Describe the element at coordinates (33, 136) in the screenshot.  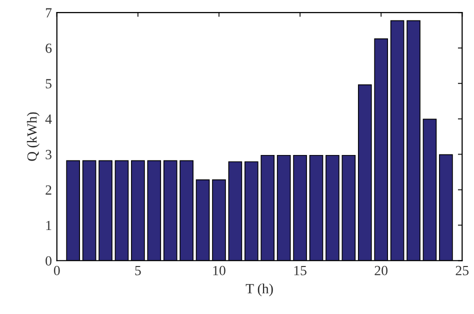
I see `y-axis-title: Q (kWh)` at that location.